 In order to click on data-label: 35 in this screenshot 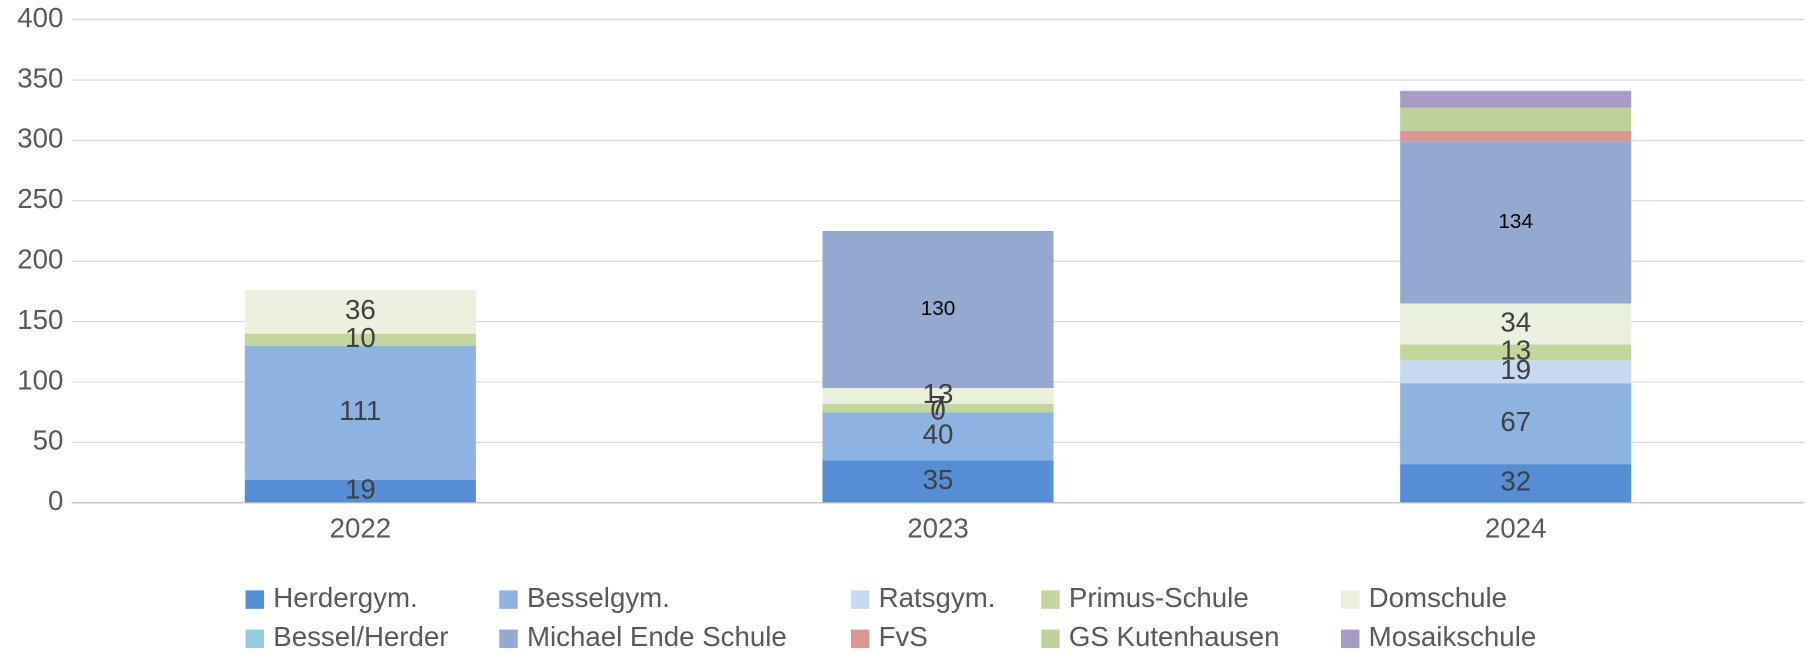, I will do `click(938, 479)`.